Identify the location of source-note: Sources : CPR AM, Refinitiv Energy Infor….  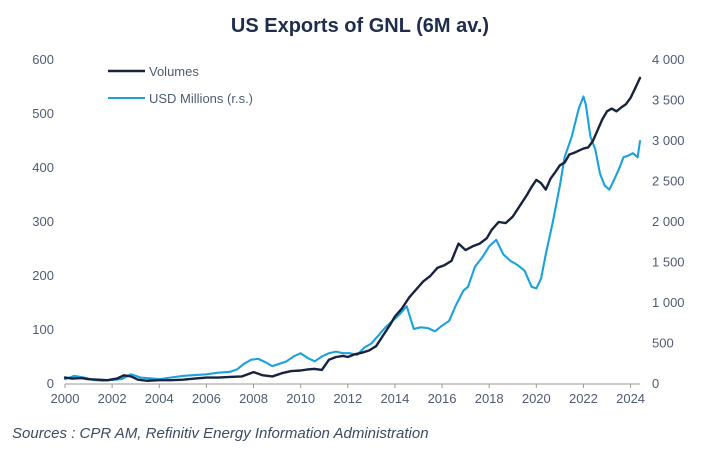
(220, 433).